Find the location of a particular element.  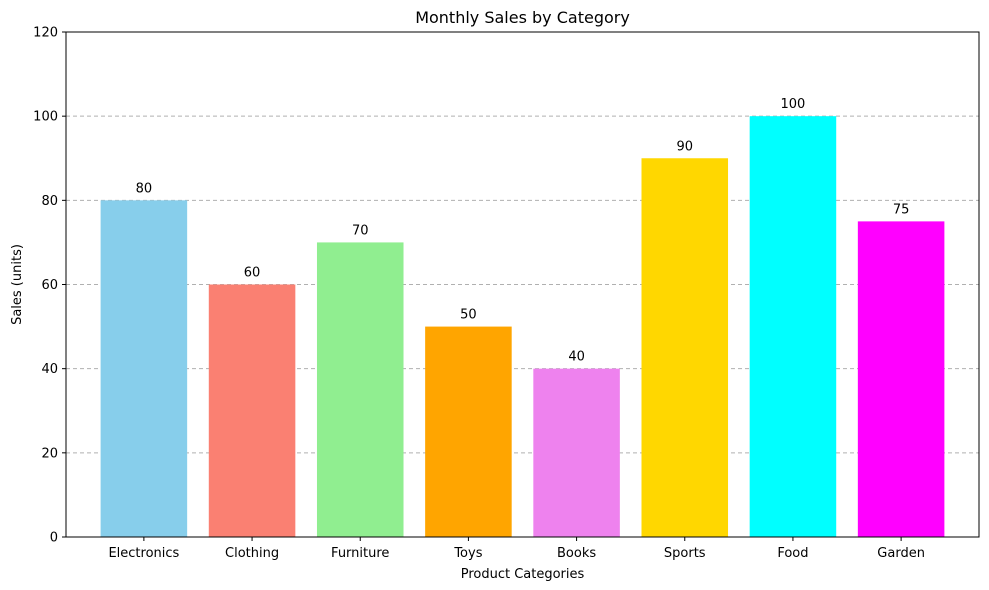

y-tick-label: 80 is located at coordinates (49, 201).